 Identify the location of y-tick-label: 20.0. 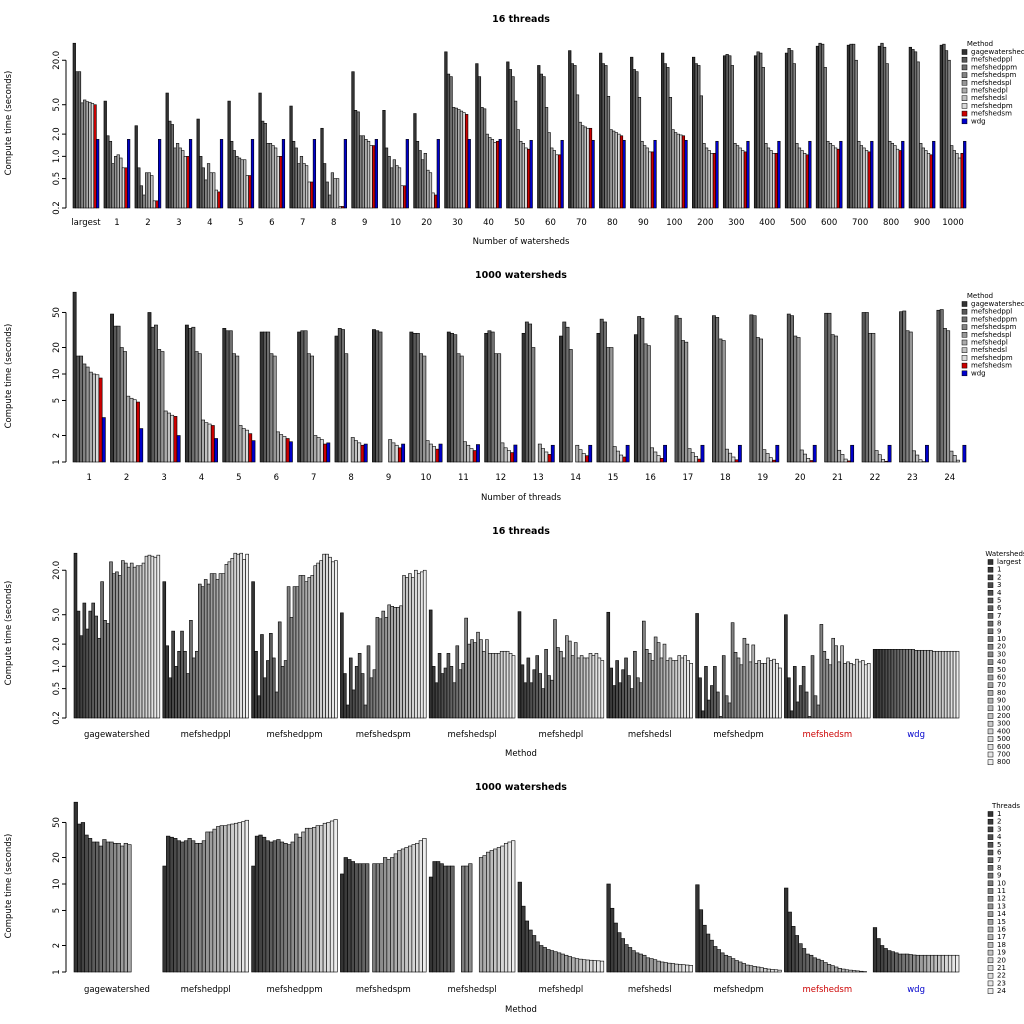
(57, 570).